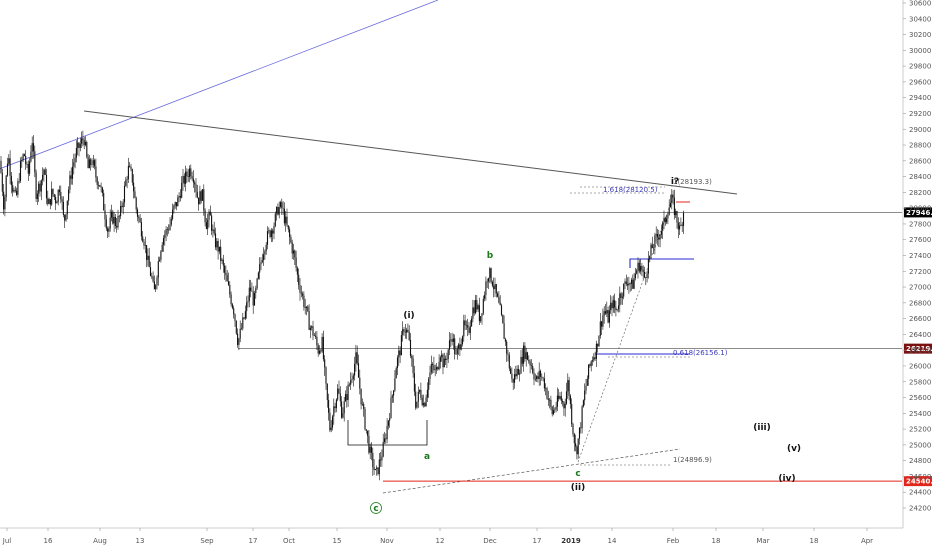  What do you see at coordinates (537, 541) in the screenshot?
I see `time-tick-label: 17` at bounding box center [537, 541].